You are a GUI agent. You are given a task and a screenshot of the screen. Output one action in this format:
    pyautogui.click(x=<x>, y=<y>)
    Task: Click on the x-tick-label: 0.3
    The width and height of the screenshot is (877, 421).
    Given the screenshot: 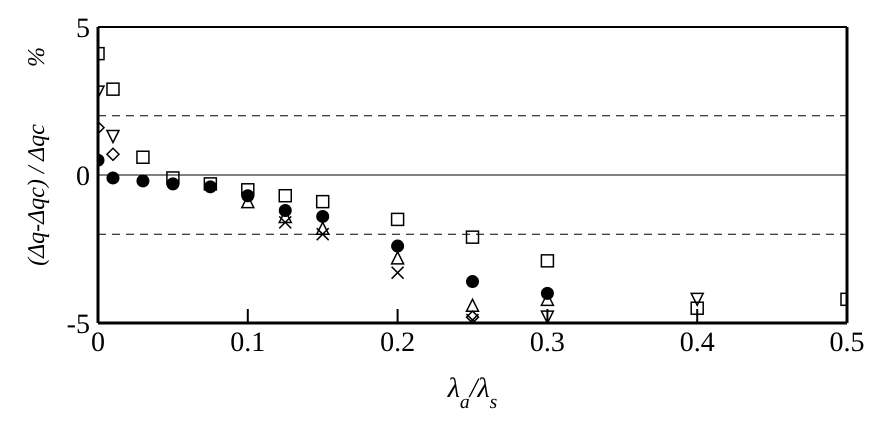 What is the action you would take?
    pyautogui.click(x=547, y=342)
    